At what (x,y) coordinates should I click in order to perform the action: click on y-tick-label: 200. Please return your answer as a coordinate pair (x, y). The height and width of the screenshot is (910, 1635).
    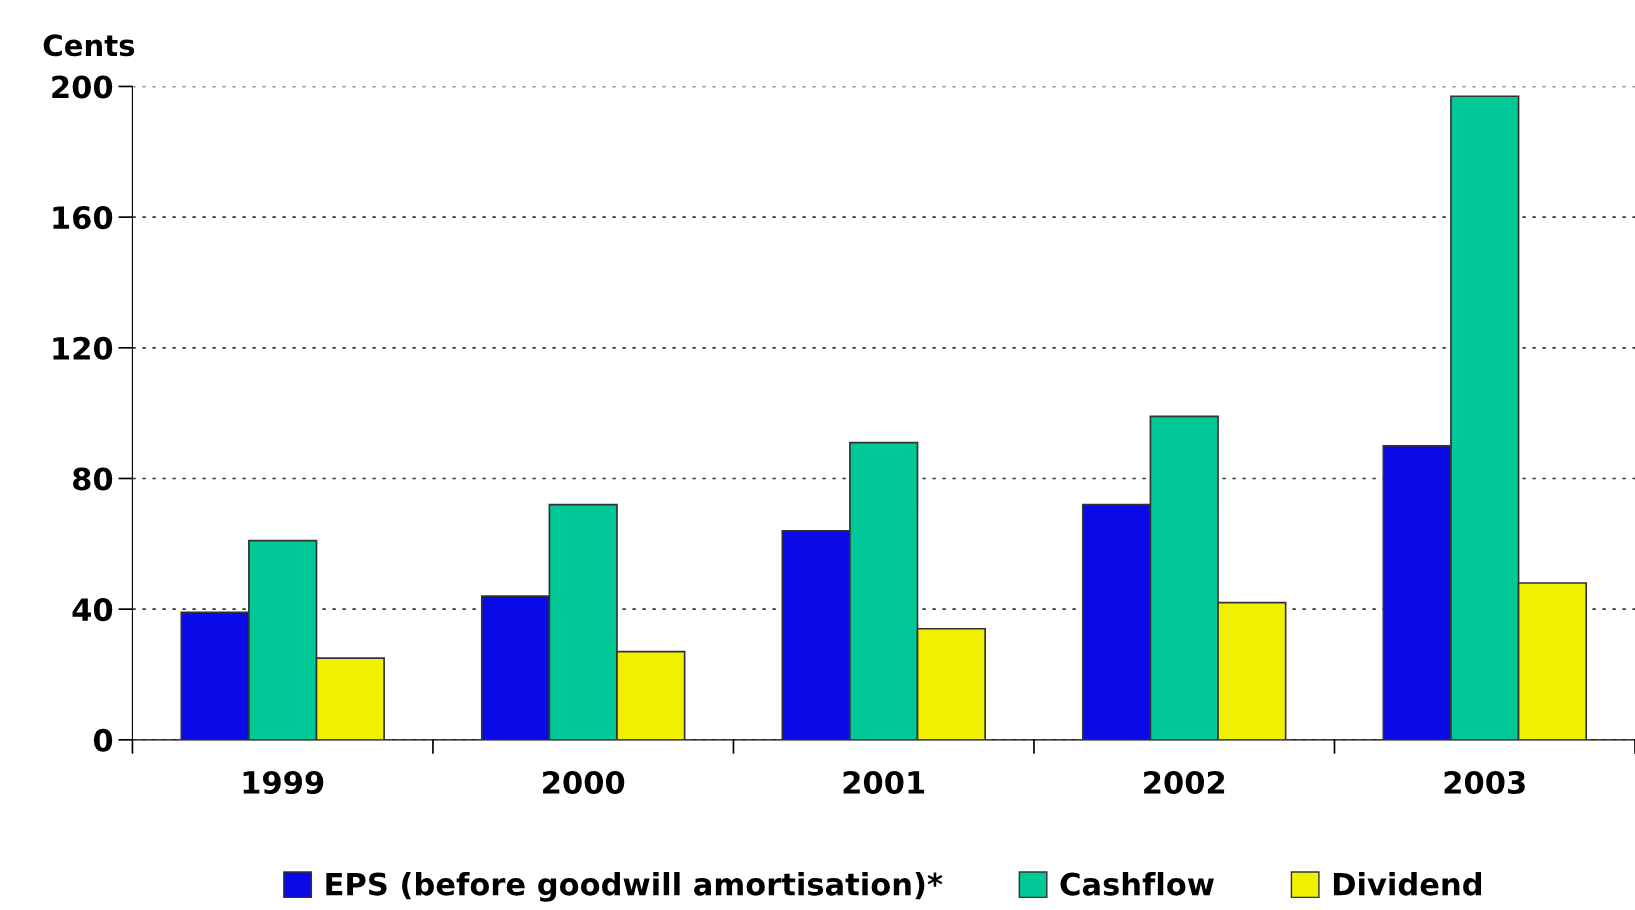
    Looking at the image, I should click on (82, 87).